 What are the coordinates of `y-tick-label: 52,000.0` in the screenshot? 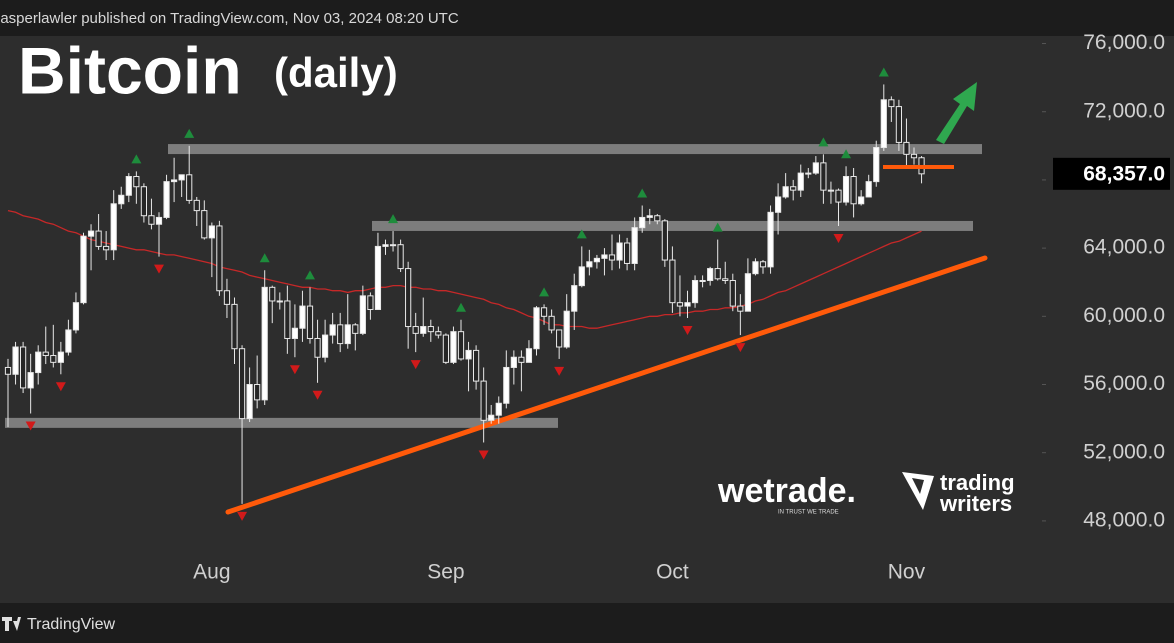 It's located at (1124, 451).